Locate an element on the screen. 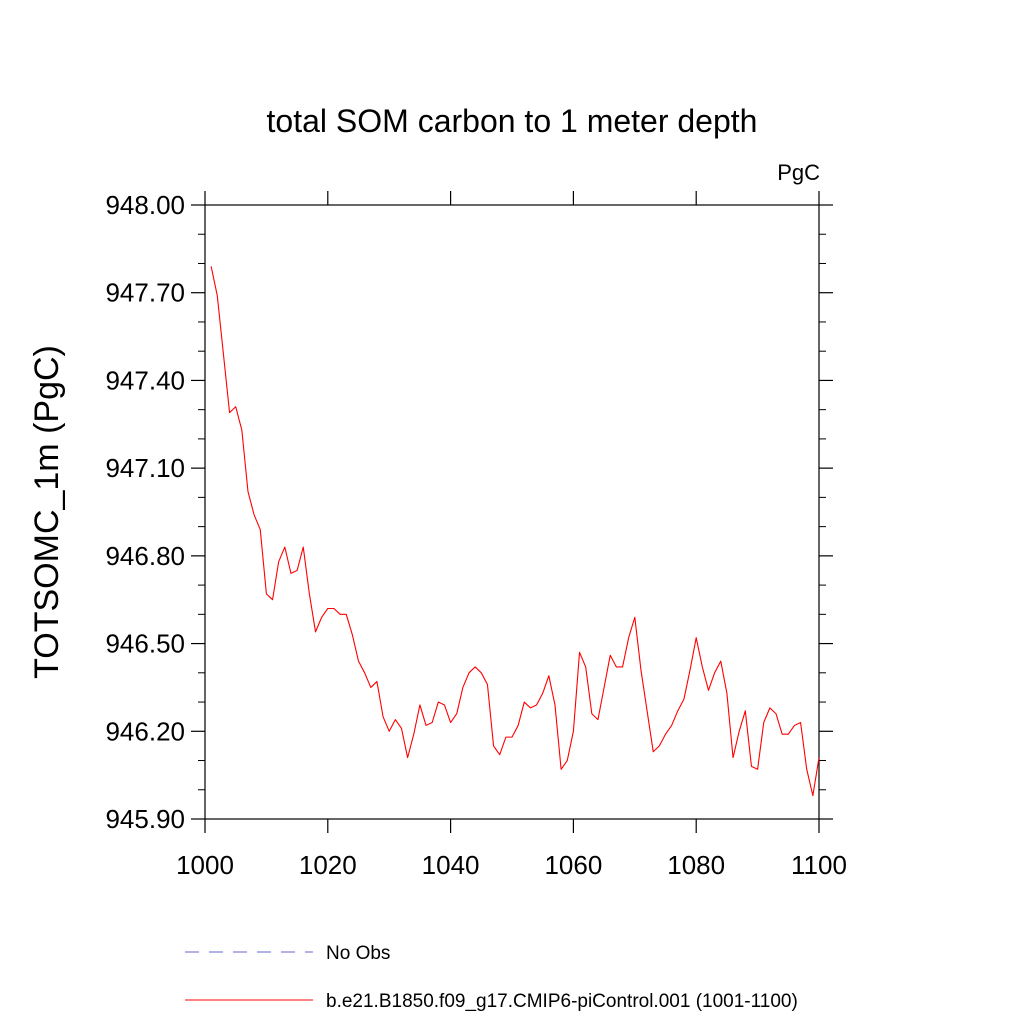 This screenshot has height=1024, width=1024. x-tick-label: 1040 is located at coordinates (451, 865).